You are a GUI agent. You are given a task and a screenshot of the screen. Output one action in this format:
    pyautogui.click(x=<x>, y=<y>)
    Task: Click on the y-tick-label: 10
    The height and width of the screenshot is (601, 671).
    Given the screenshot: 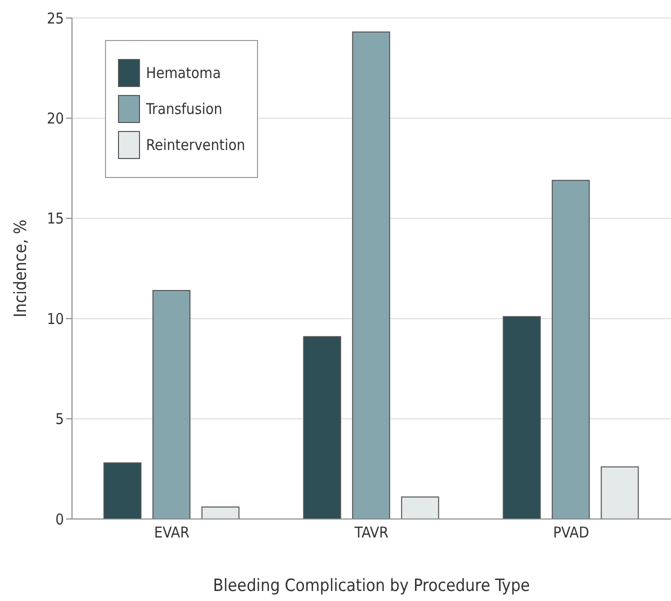 What is the action you would take?
    pyautogui.click(x=55, y=319)
    